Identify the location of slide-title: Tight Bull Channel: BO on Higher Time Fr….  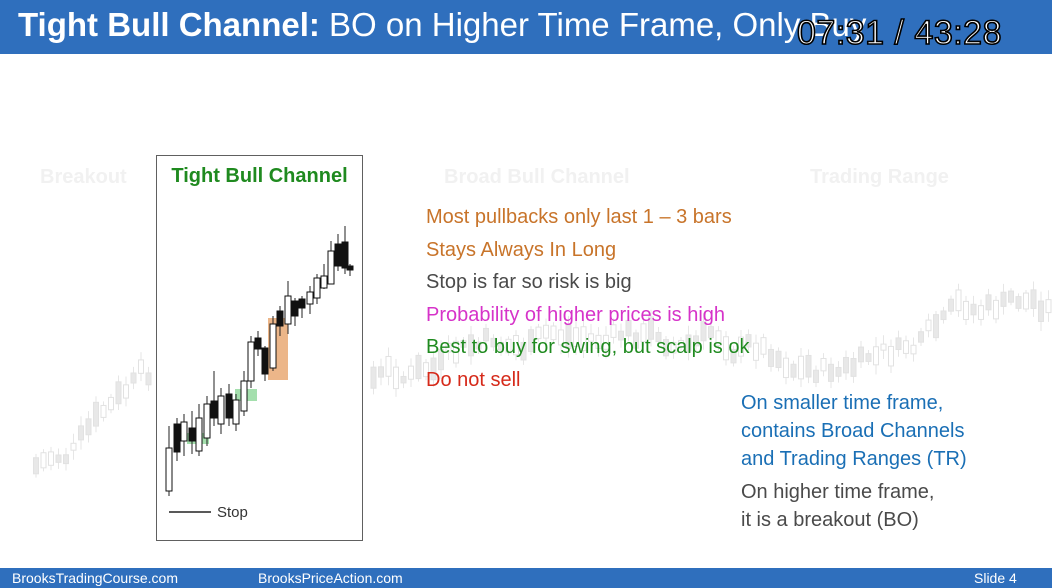
(442, 25).